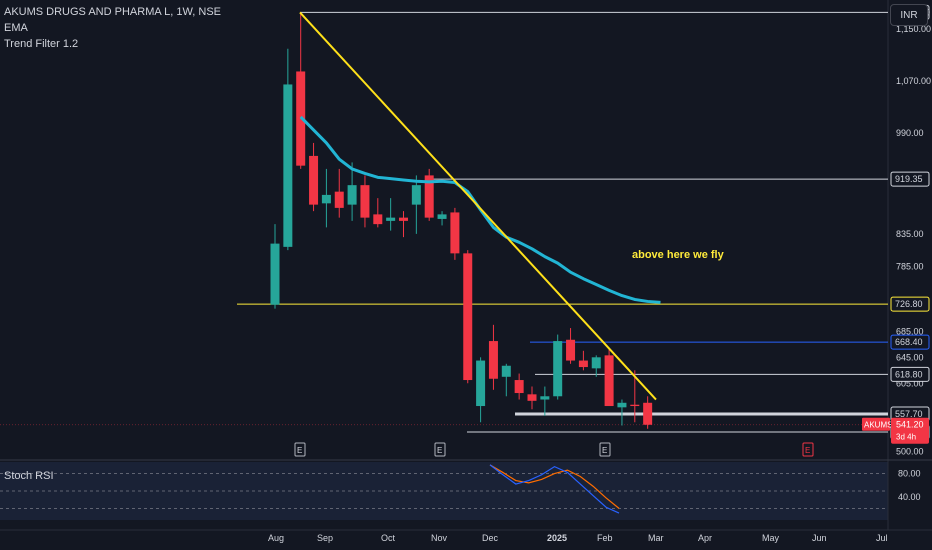 The height and width of the screenshot is (550, 932). I want to click on price-tick-8: 500.00, so click(910, 452).